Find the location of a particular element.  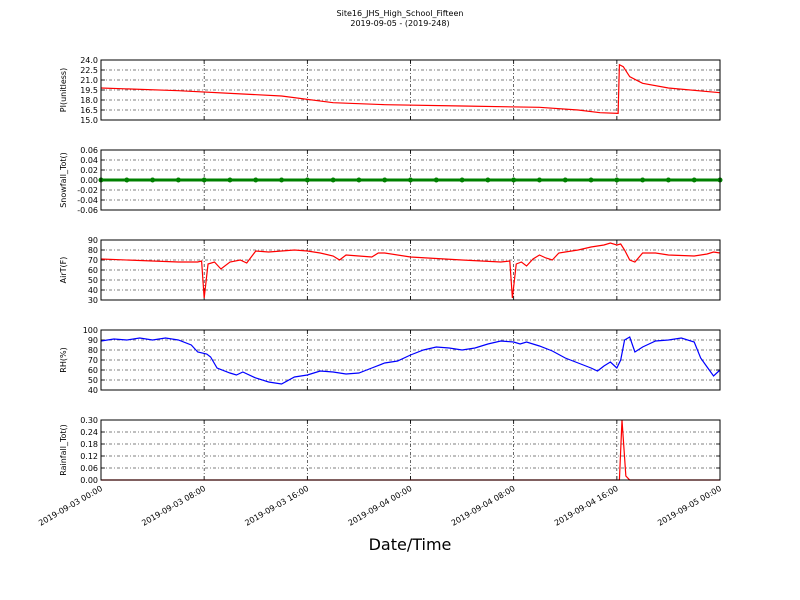

y-axis-label: Rainfall_Tot() is located at coordinates (63, 450).